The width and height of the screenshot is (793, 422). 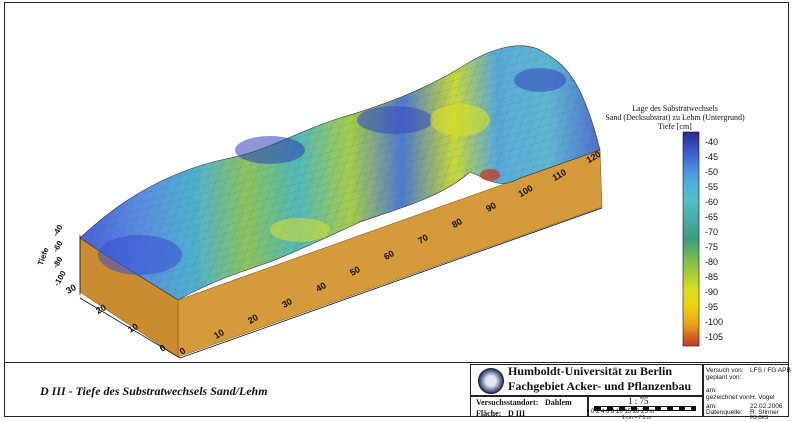 What do you see at coordinates (714, 337) in the screenshot?
I see `legend-tick: -105` at bounding box center [714, 337].